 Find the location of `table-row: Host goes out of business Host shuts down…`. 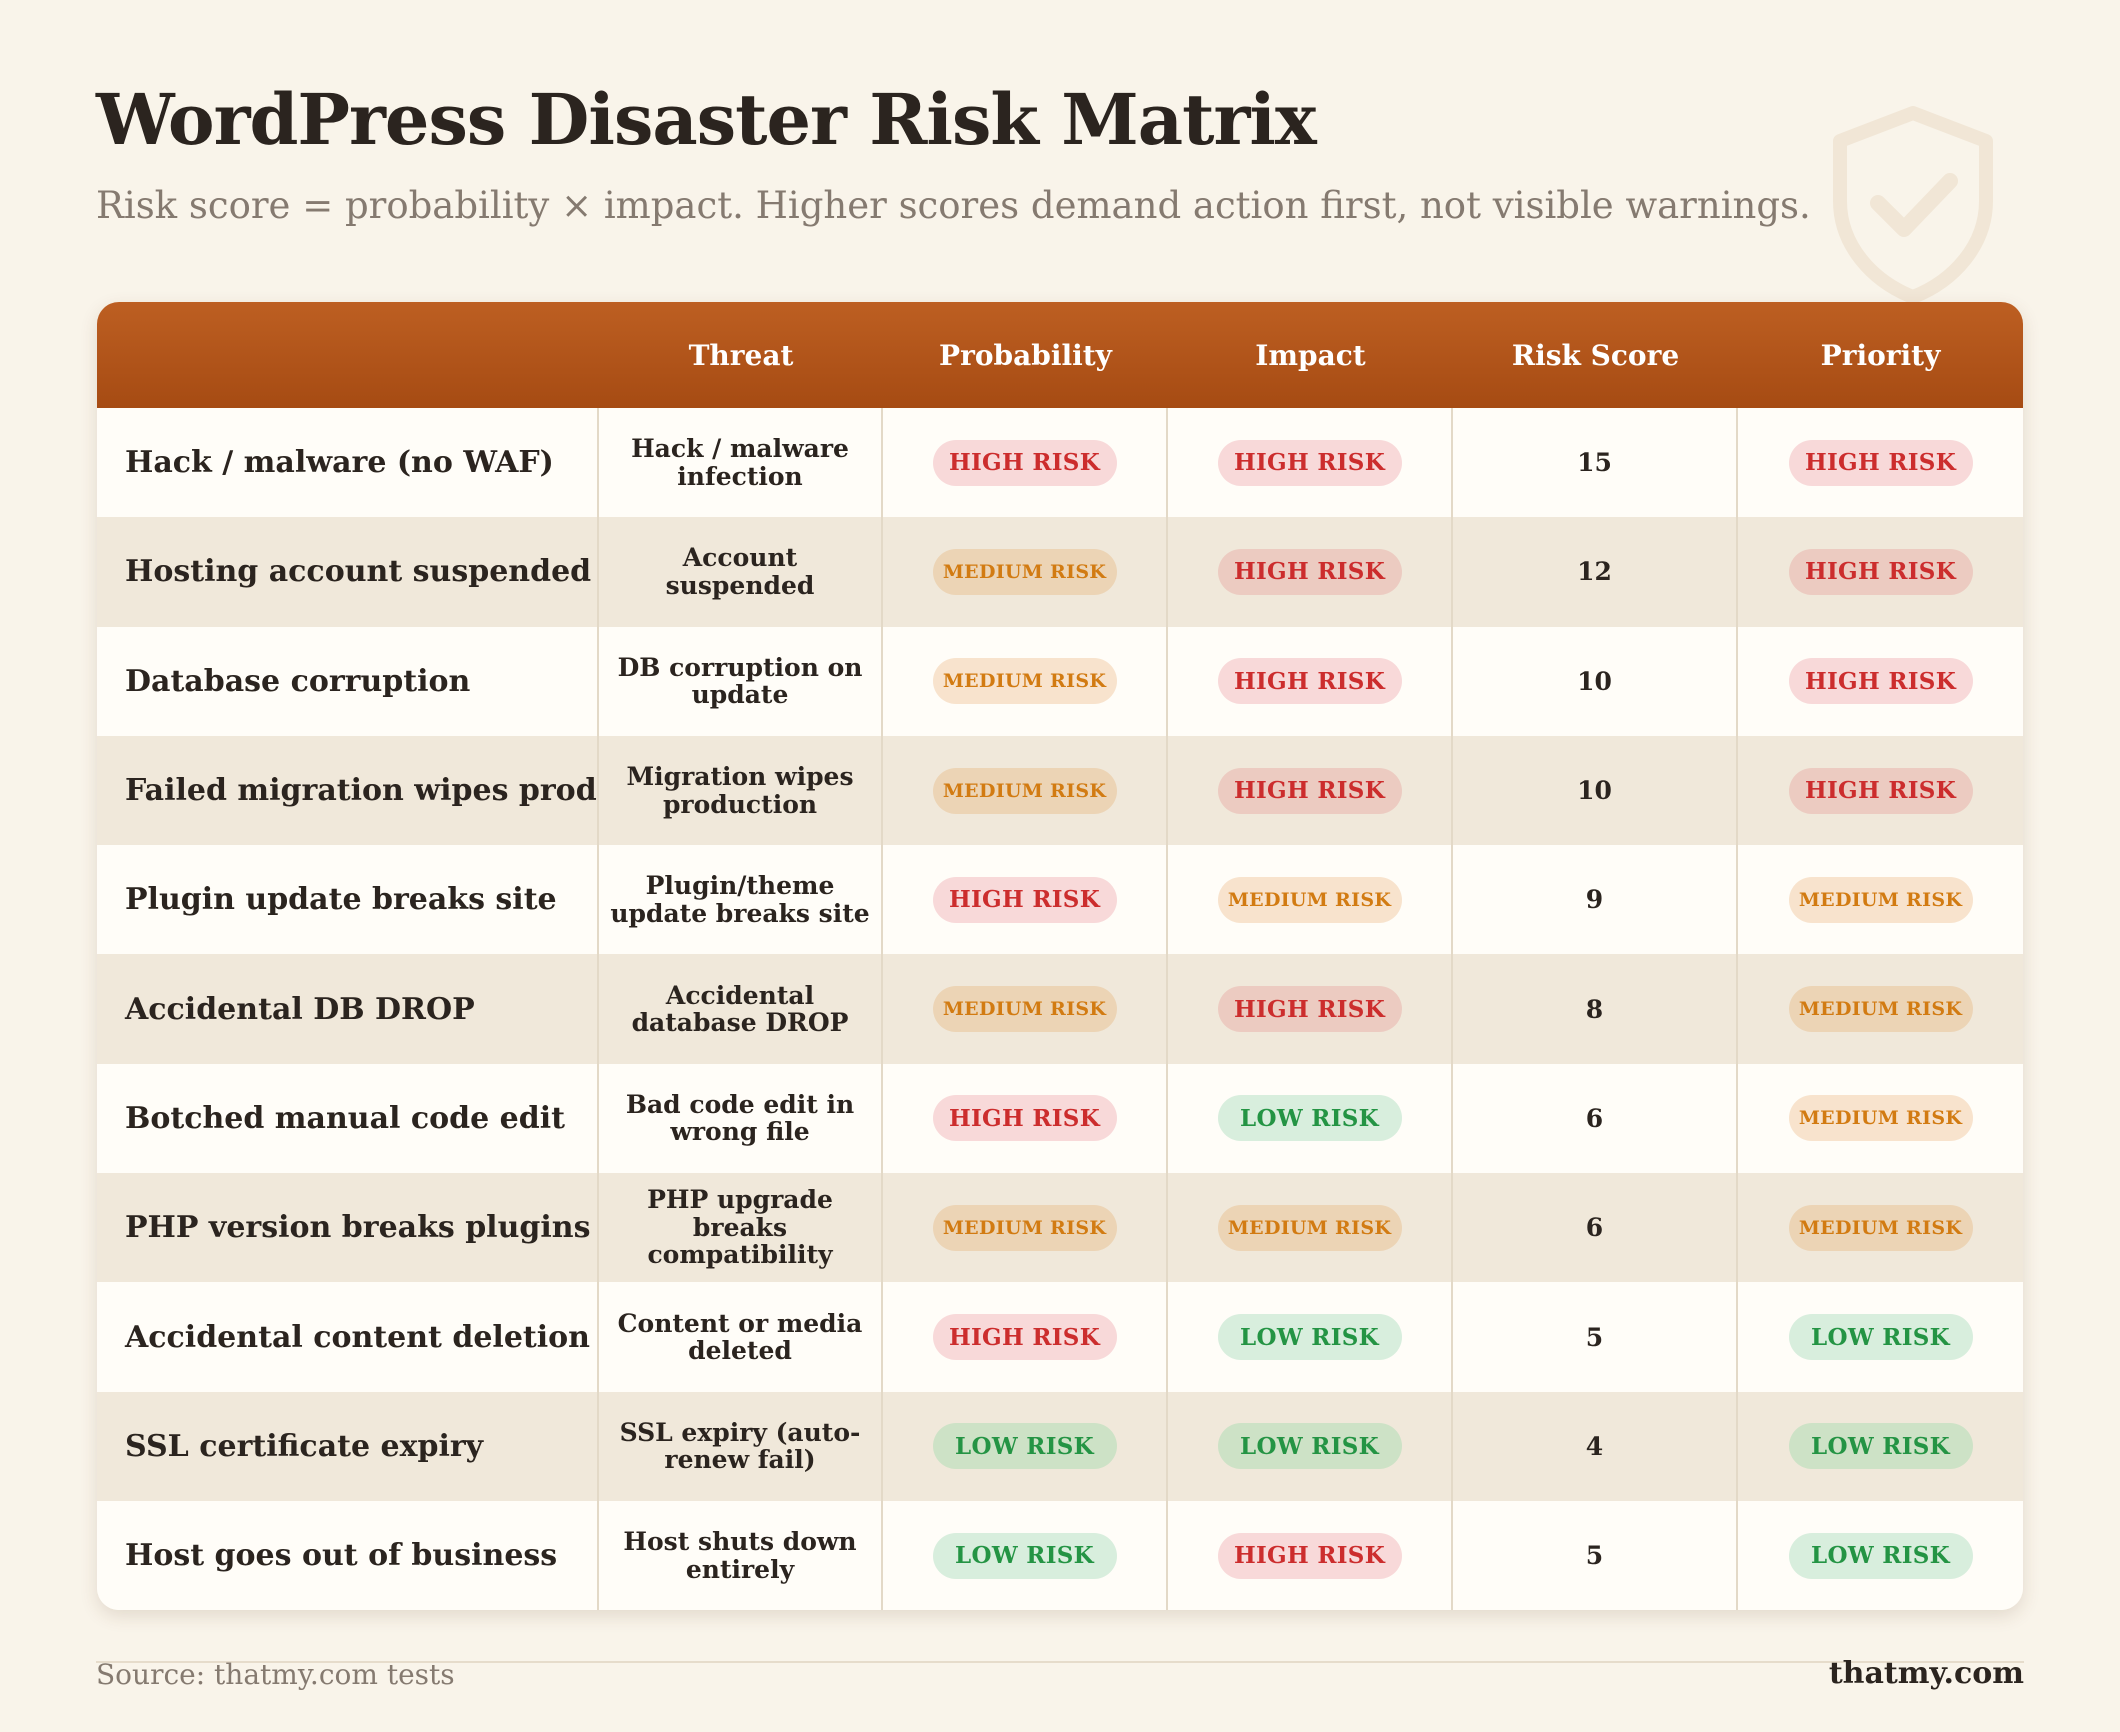

table-row: Host goes out of business Host shuts down… is located at coordinates (1060, 1555).